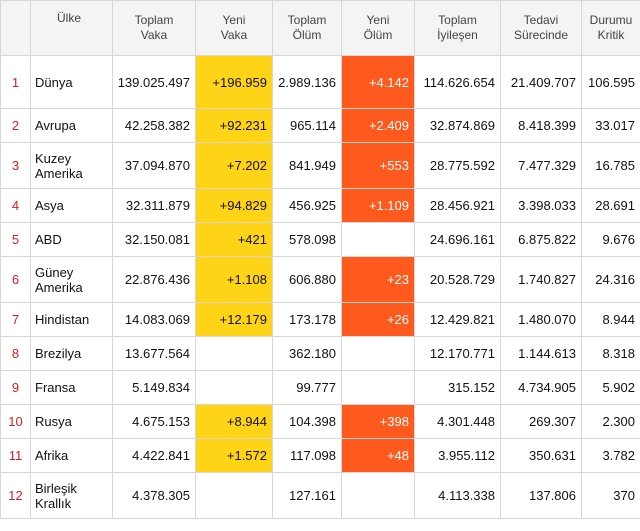 The width and height of the screenshot is (640, 531). Describe the element at coordinates (154, 495) in the screenshot. I see `cell-total-cases: 4.378.305` at that location.